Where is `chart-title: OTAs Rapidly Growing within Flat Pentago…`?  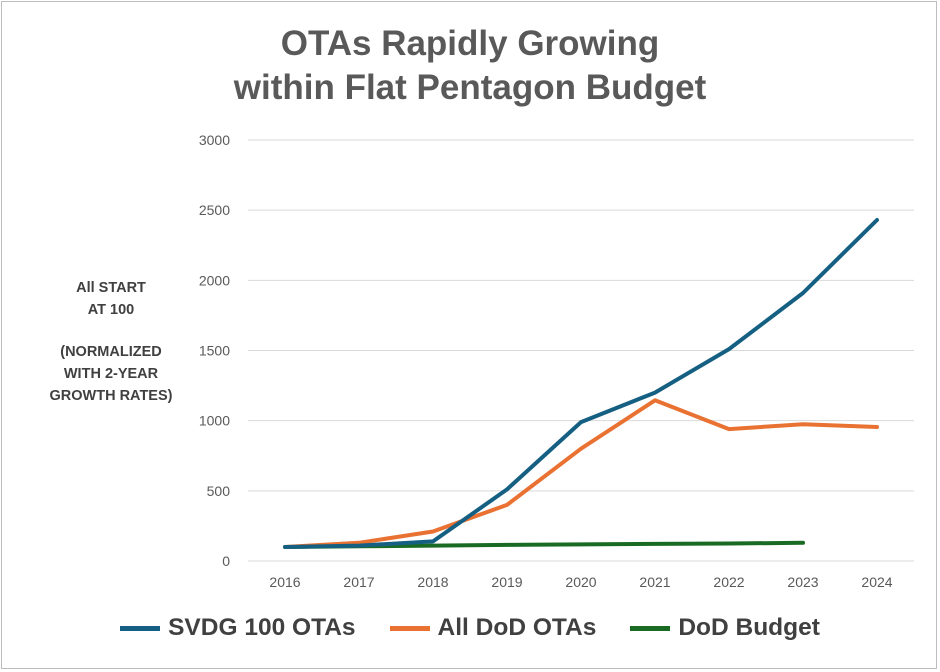 chart-title: OTAs Rapidly Growing within Flat Pentago… is located at coordinates (470, 66).